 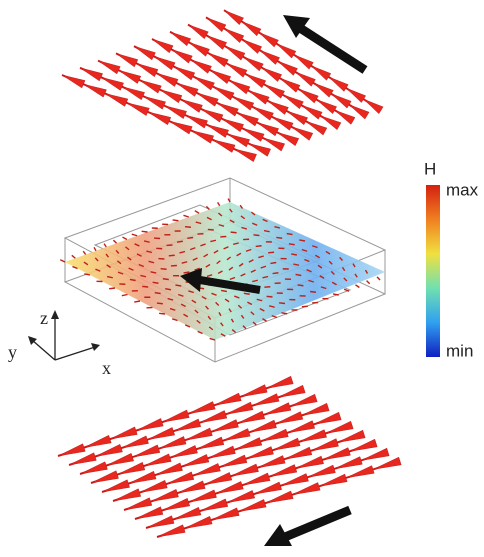 I want to click on axes-triad, so click(x=64, y=335).